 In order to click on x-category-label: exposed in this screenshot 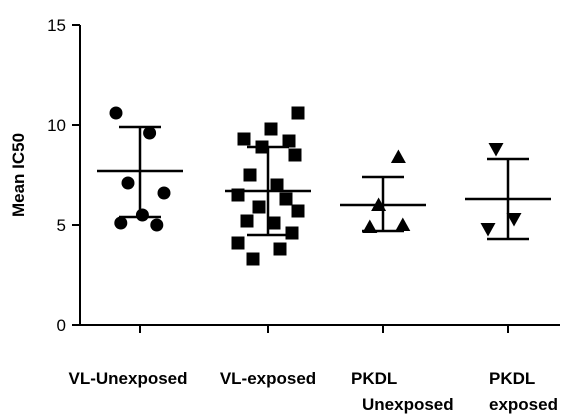, I will do `click(523, 404)`.